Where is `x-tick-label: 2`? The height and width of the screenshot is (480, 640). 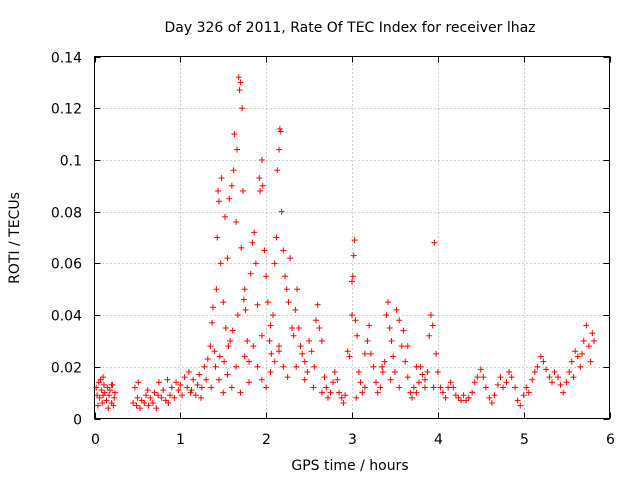 x-tick-label: 2 is located at coordinates (266, 440).